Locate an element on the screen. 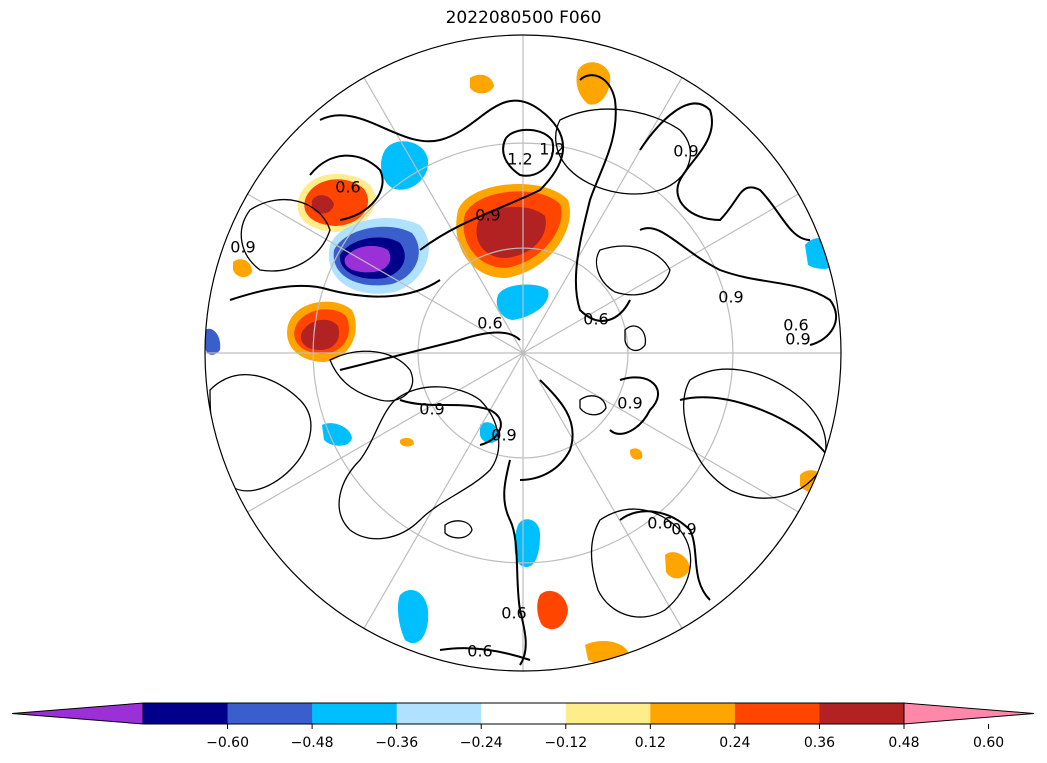 This screenshot has height=763, width=1047. coastline-scandinavia is located at coordinates (641, 563).